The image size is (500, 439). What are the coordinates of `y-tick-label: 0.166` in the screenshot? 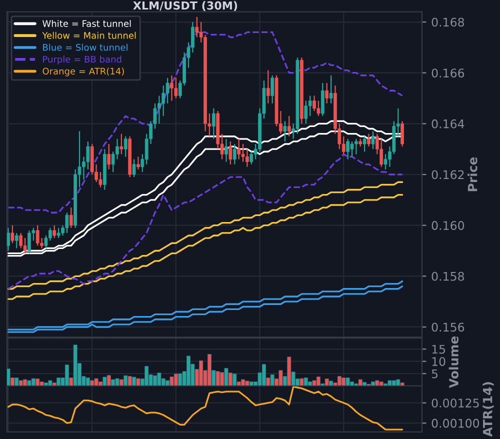 It's located at (448, 73).